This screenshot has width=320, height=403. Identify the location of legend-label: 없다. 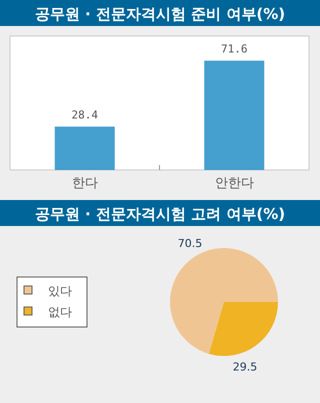
(60, 312).